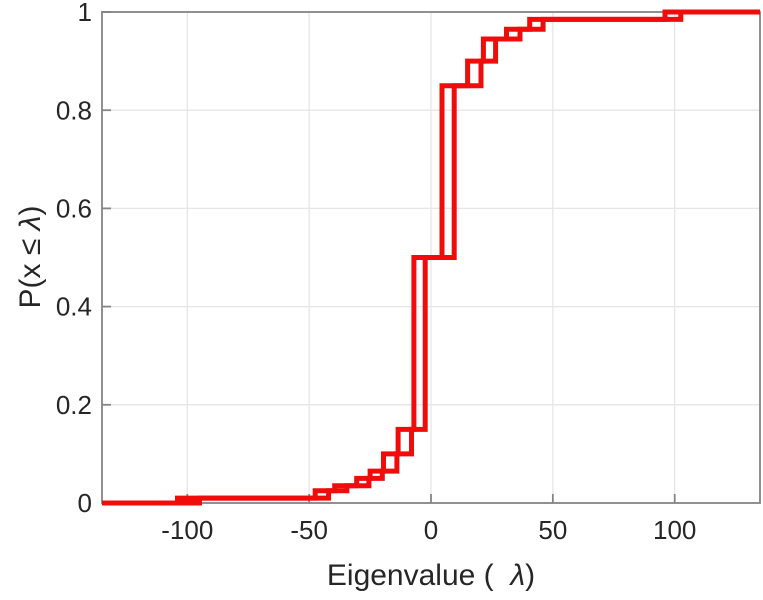 The height and width of the screenshot is (600, 763). I want to click on y-tick-label: 0.6, so click(74, 209).